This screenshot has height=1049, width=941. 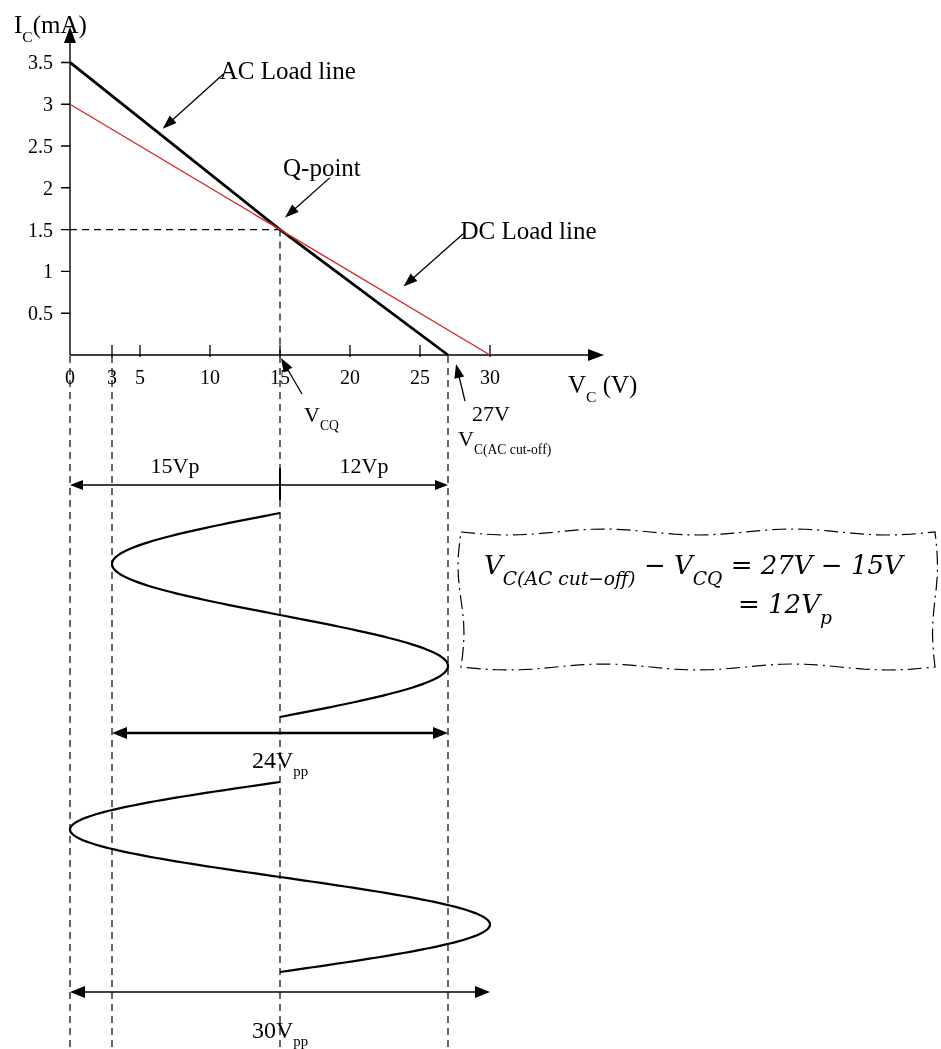 I want to click on text: 30V$_{pp}$, so click(x=280, y=1033).